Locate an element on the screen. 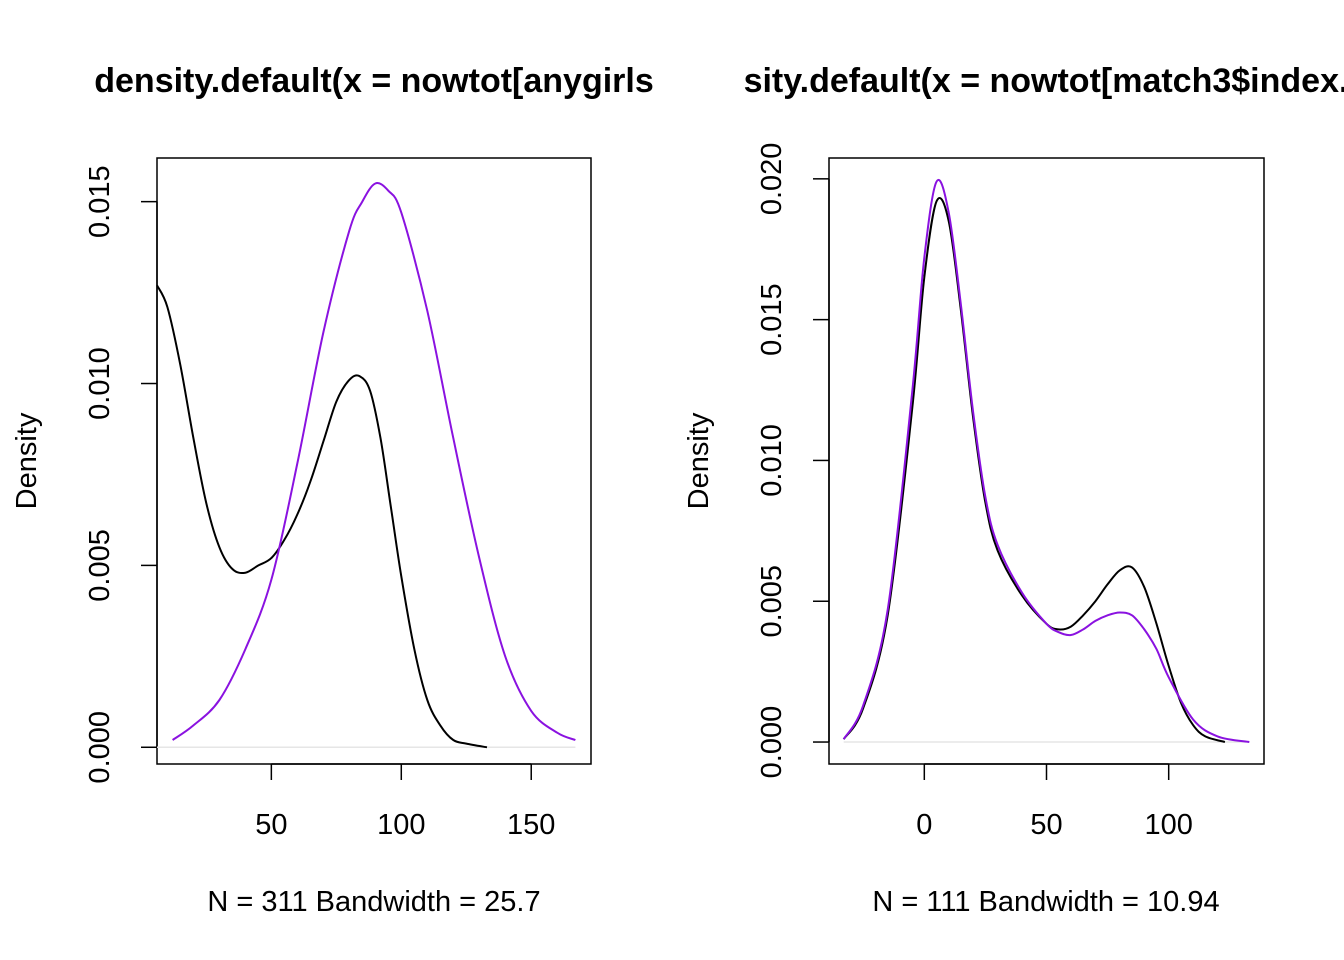  right-y-tick-label: 0.015 is located at coordinates (772, 319).